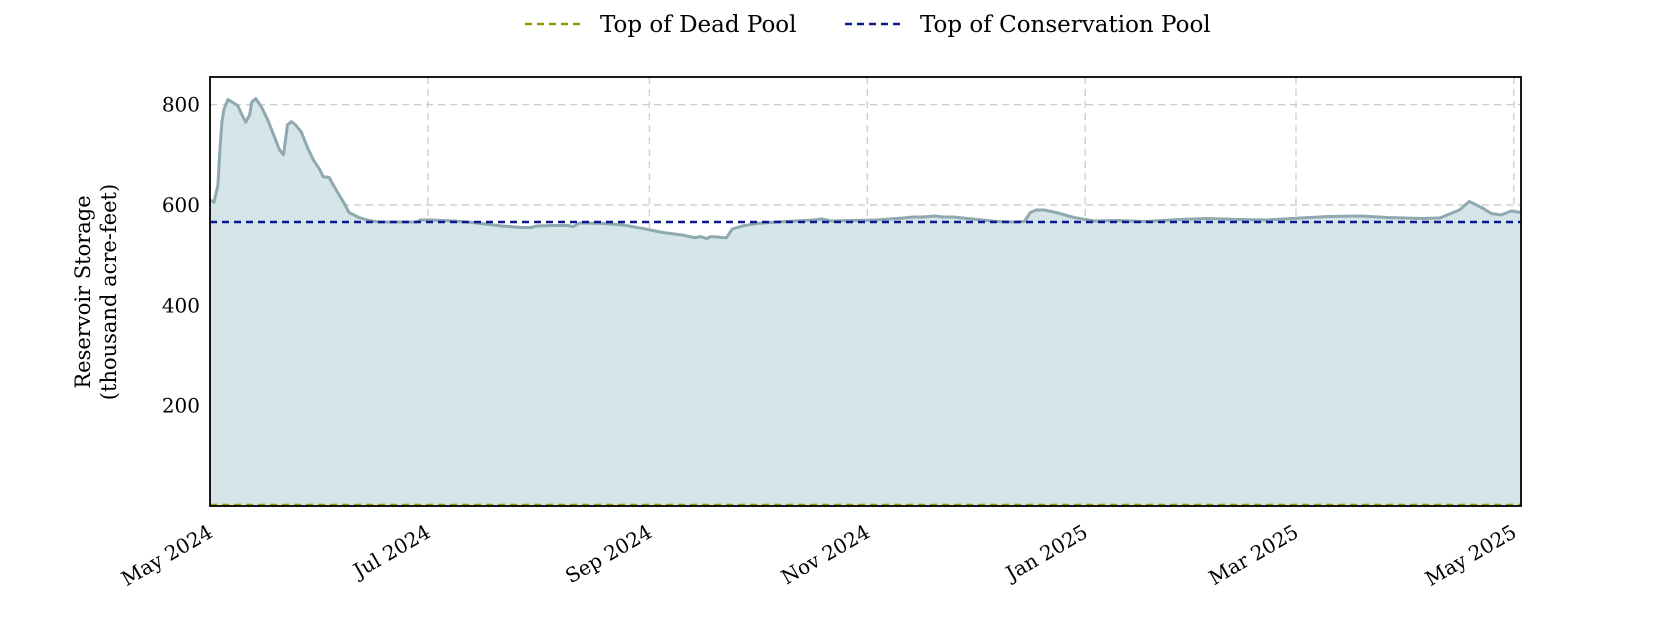 The height and width of the screenshot is (630, 1680). What do you see at coordinates (1065, 25) in the screenshot?
I see `legend-conservation-pool-label: Top of Conservation Pool` at bounding box center [1065, 25].